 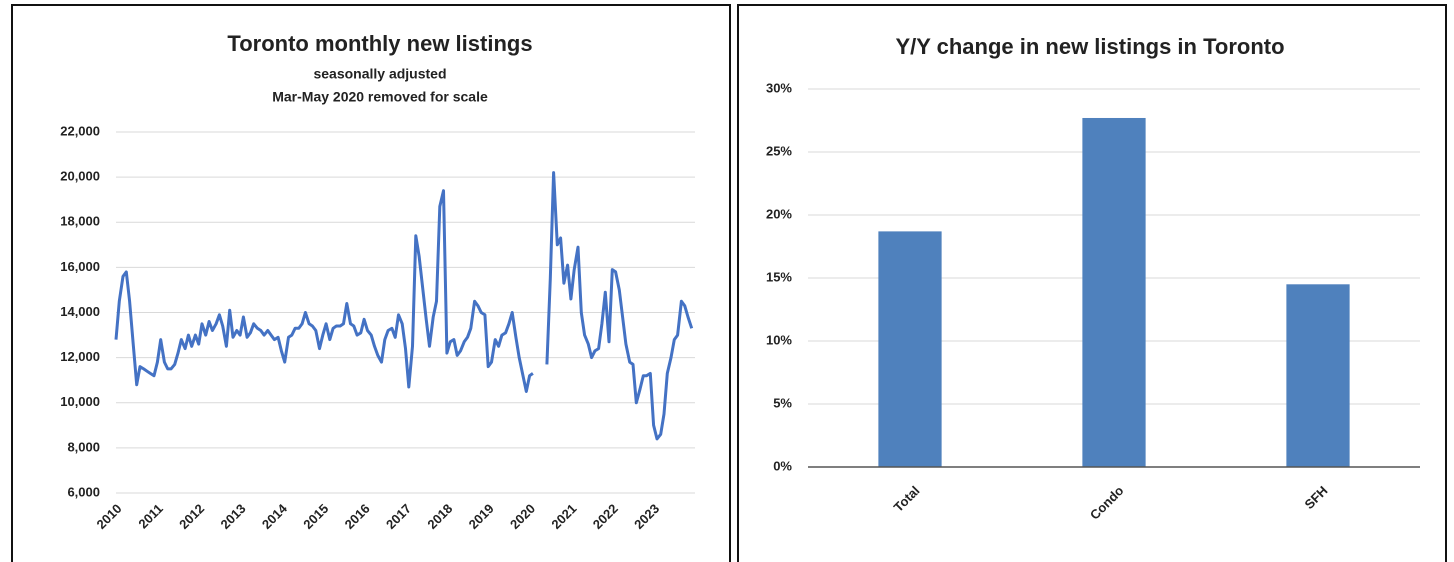 I want to click on x-tick-label: 2012, so click(x=191, y=516).